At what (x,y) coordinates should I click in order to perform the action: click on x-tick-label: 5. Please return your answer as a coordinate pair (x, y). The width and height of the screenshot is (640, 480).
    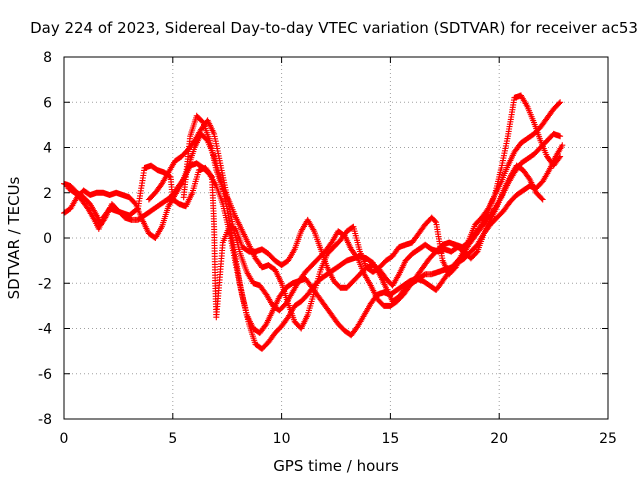
    Looking at the image, I should click on (172, 439).